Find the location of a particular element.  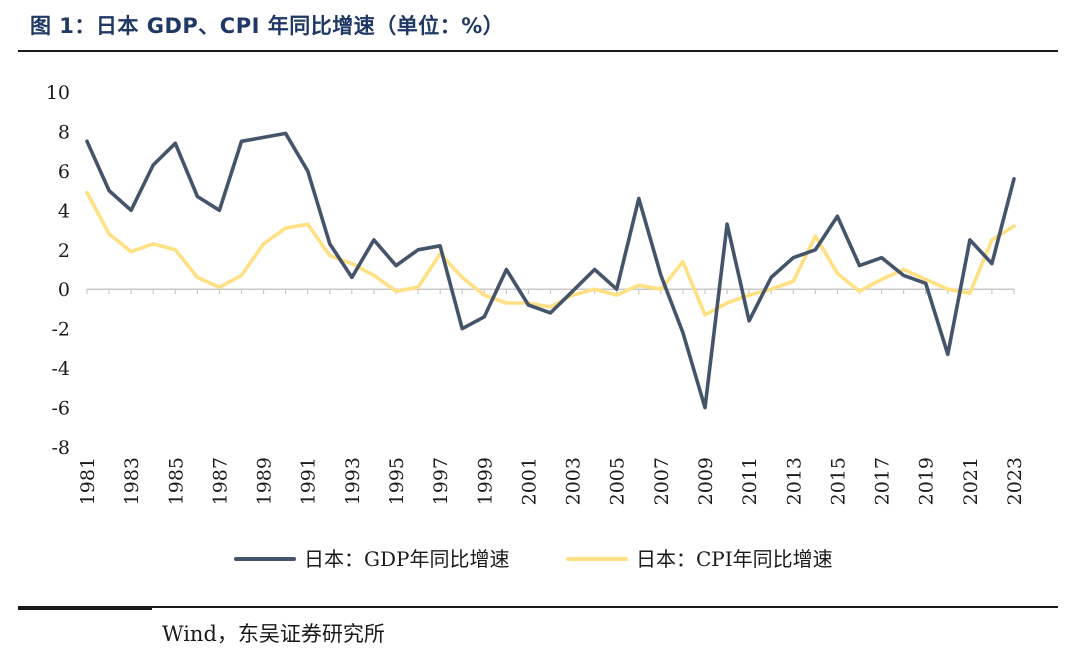

x-axis is located at coordinates (550, 291).